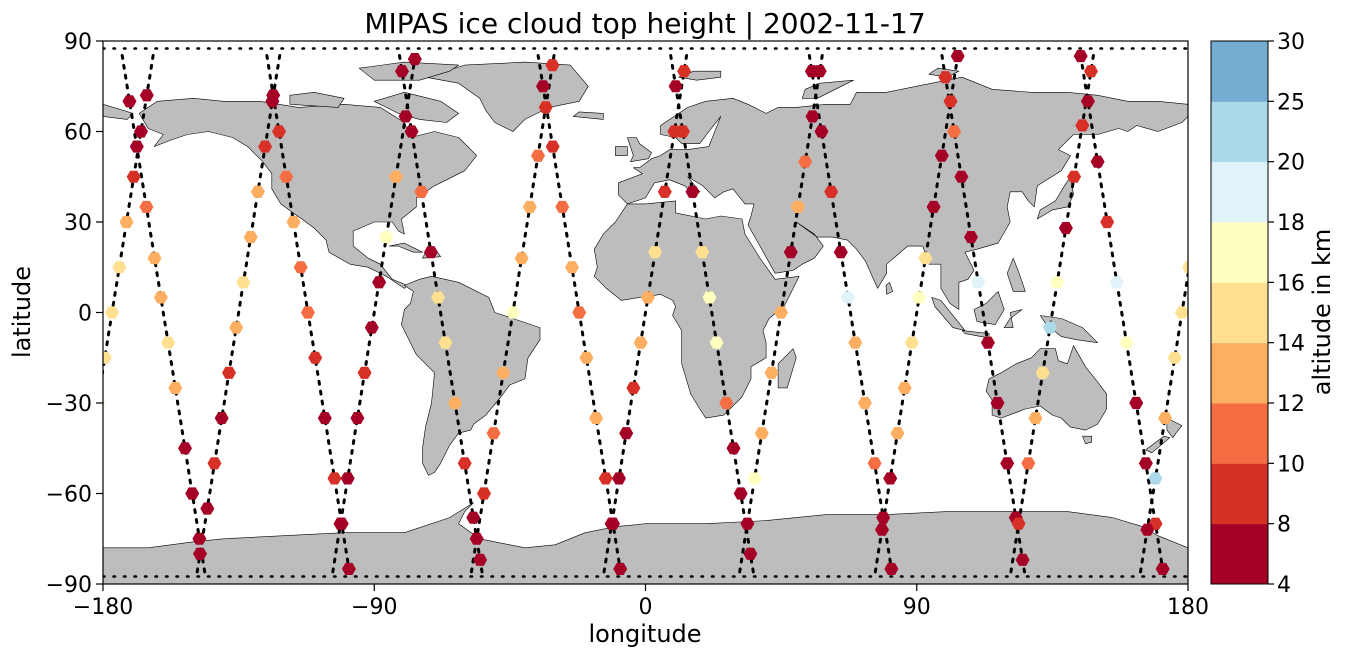 This screenshot has width=1345, height=657. I want to click on landmass-great-britain, so click(639, 149).